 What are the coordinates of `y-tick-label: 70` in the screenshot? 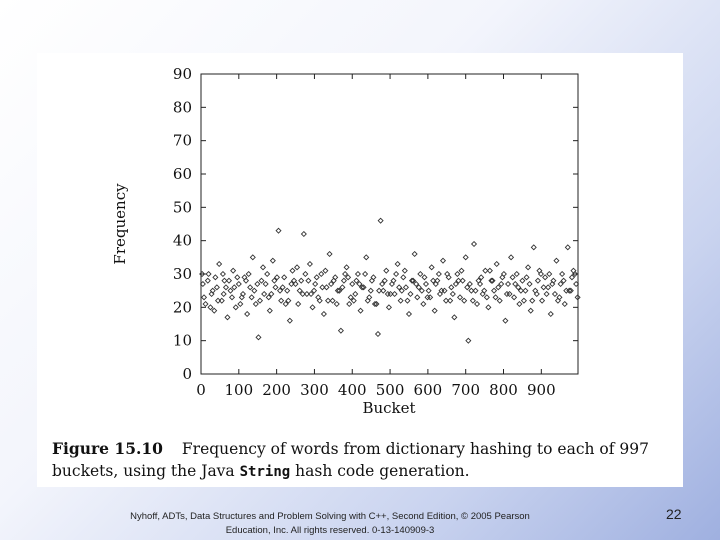 It's located at (182, 141).